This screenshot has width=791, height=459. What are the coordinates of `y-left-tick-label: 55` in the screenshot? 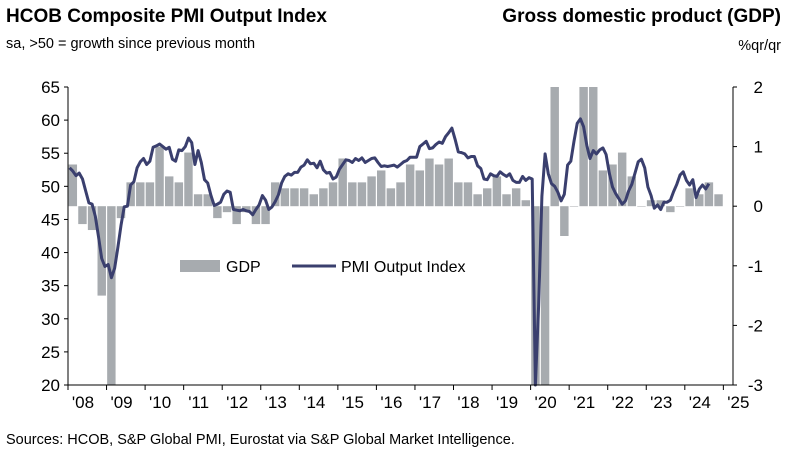 It's located at (50, 153).